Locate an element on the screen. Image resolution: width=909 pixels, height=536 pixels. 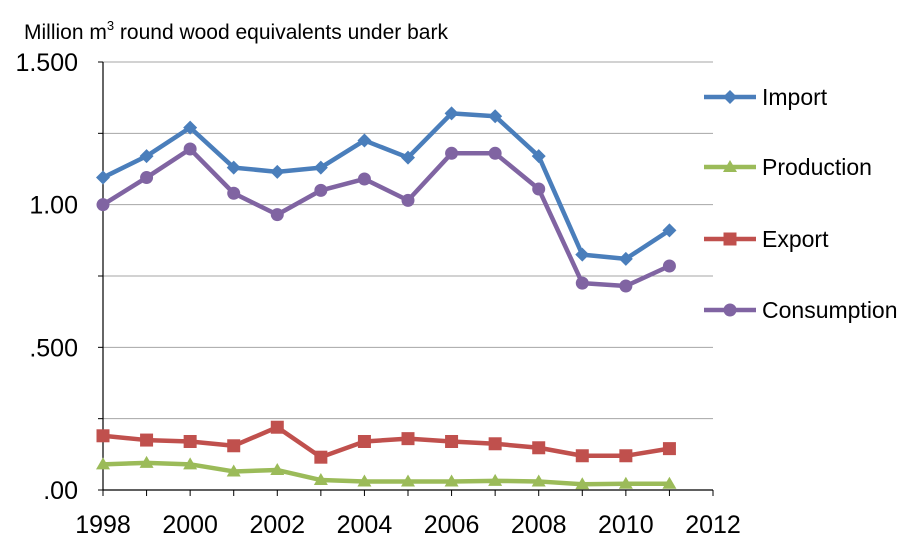
series-export is located at coordinates (386, 442).